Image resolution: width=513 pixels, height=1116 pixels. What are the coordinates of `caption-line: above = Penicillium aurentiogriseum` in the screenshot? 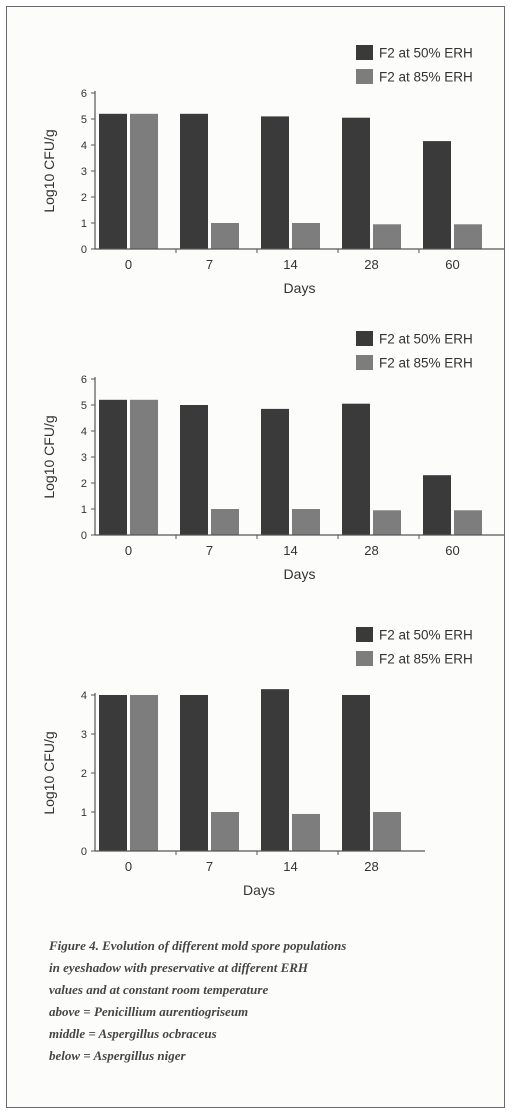 It's located at (149, 1011).